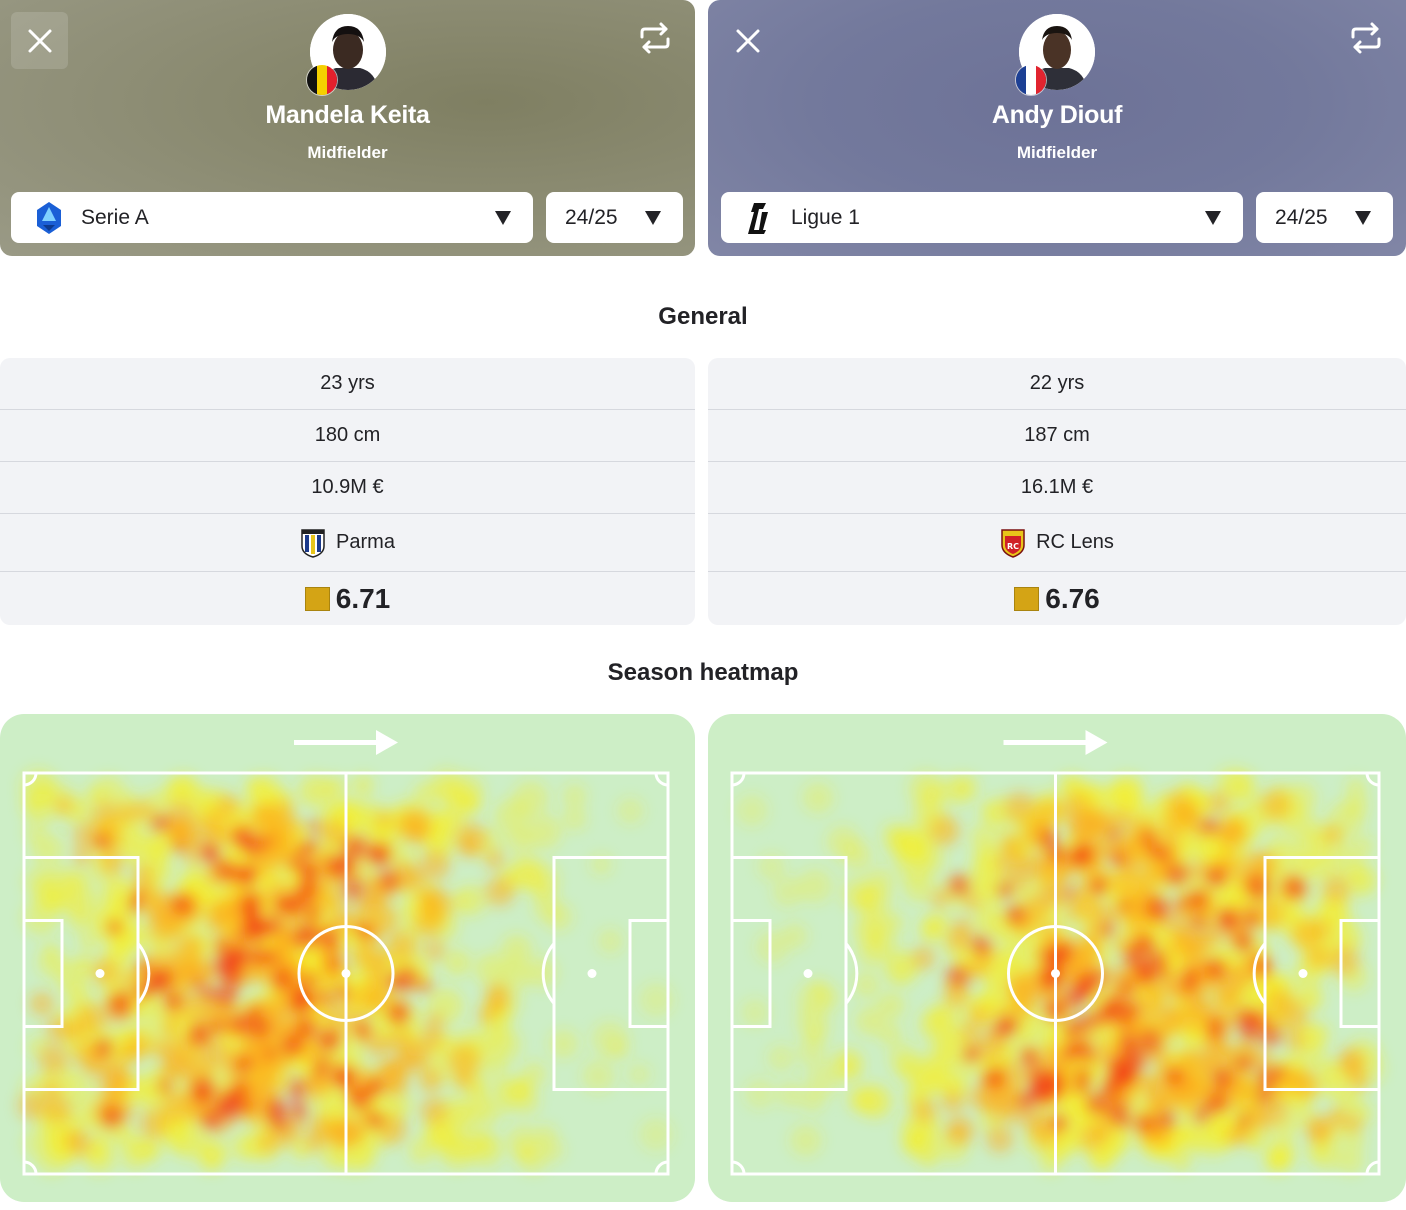  I want to click on stat-age-value: 22 yrs, so click(1057, 383).